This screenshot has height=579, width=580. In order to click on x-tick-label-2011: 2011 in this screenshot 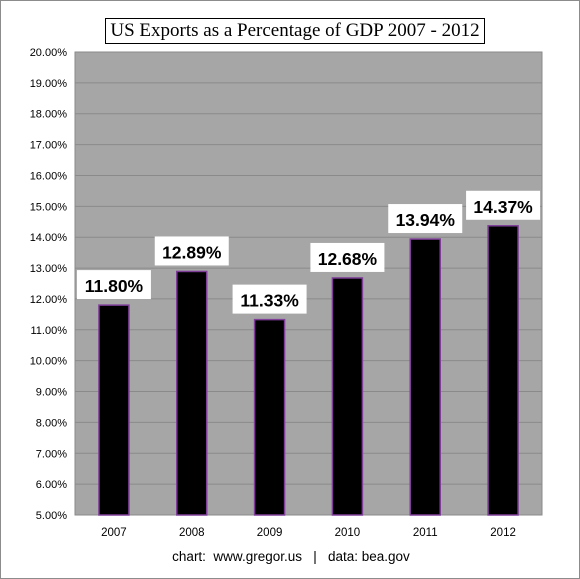, I will do `click(425, 533)`.